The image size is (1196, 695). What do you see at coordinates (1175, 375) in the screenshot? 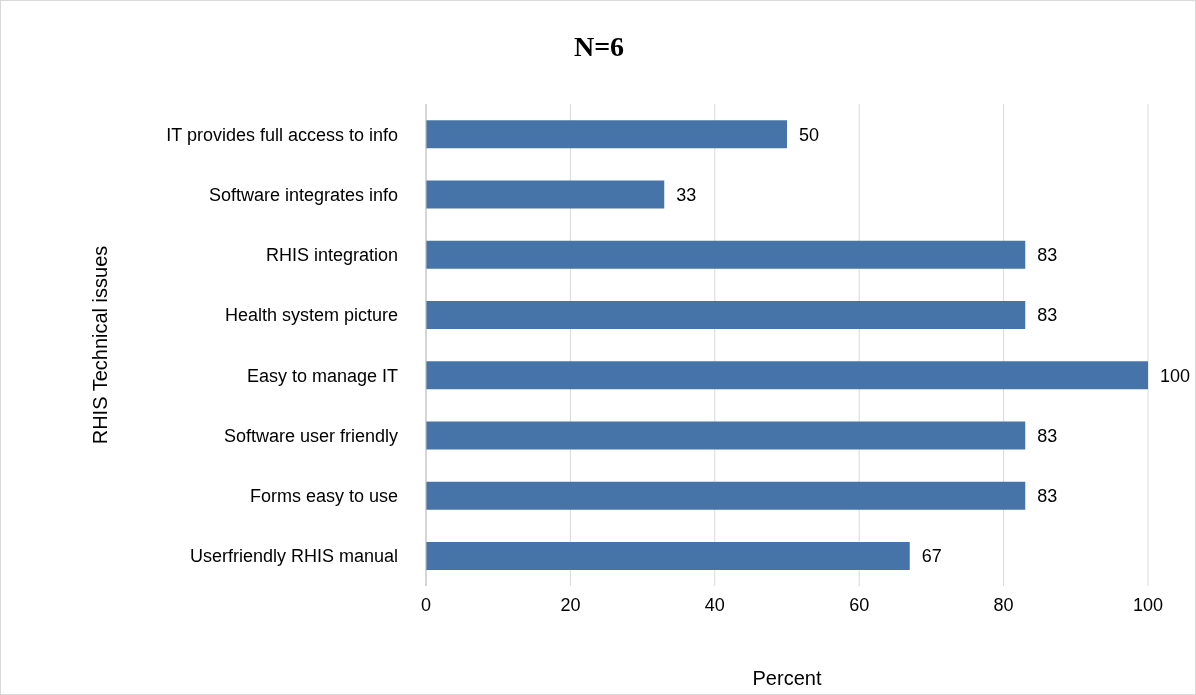
I see `data-label: 100` at bounding box center [1175, 375].